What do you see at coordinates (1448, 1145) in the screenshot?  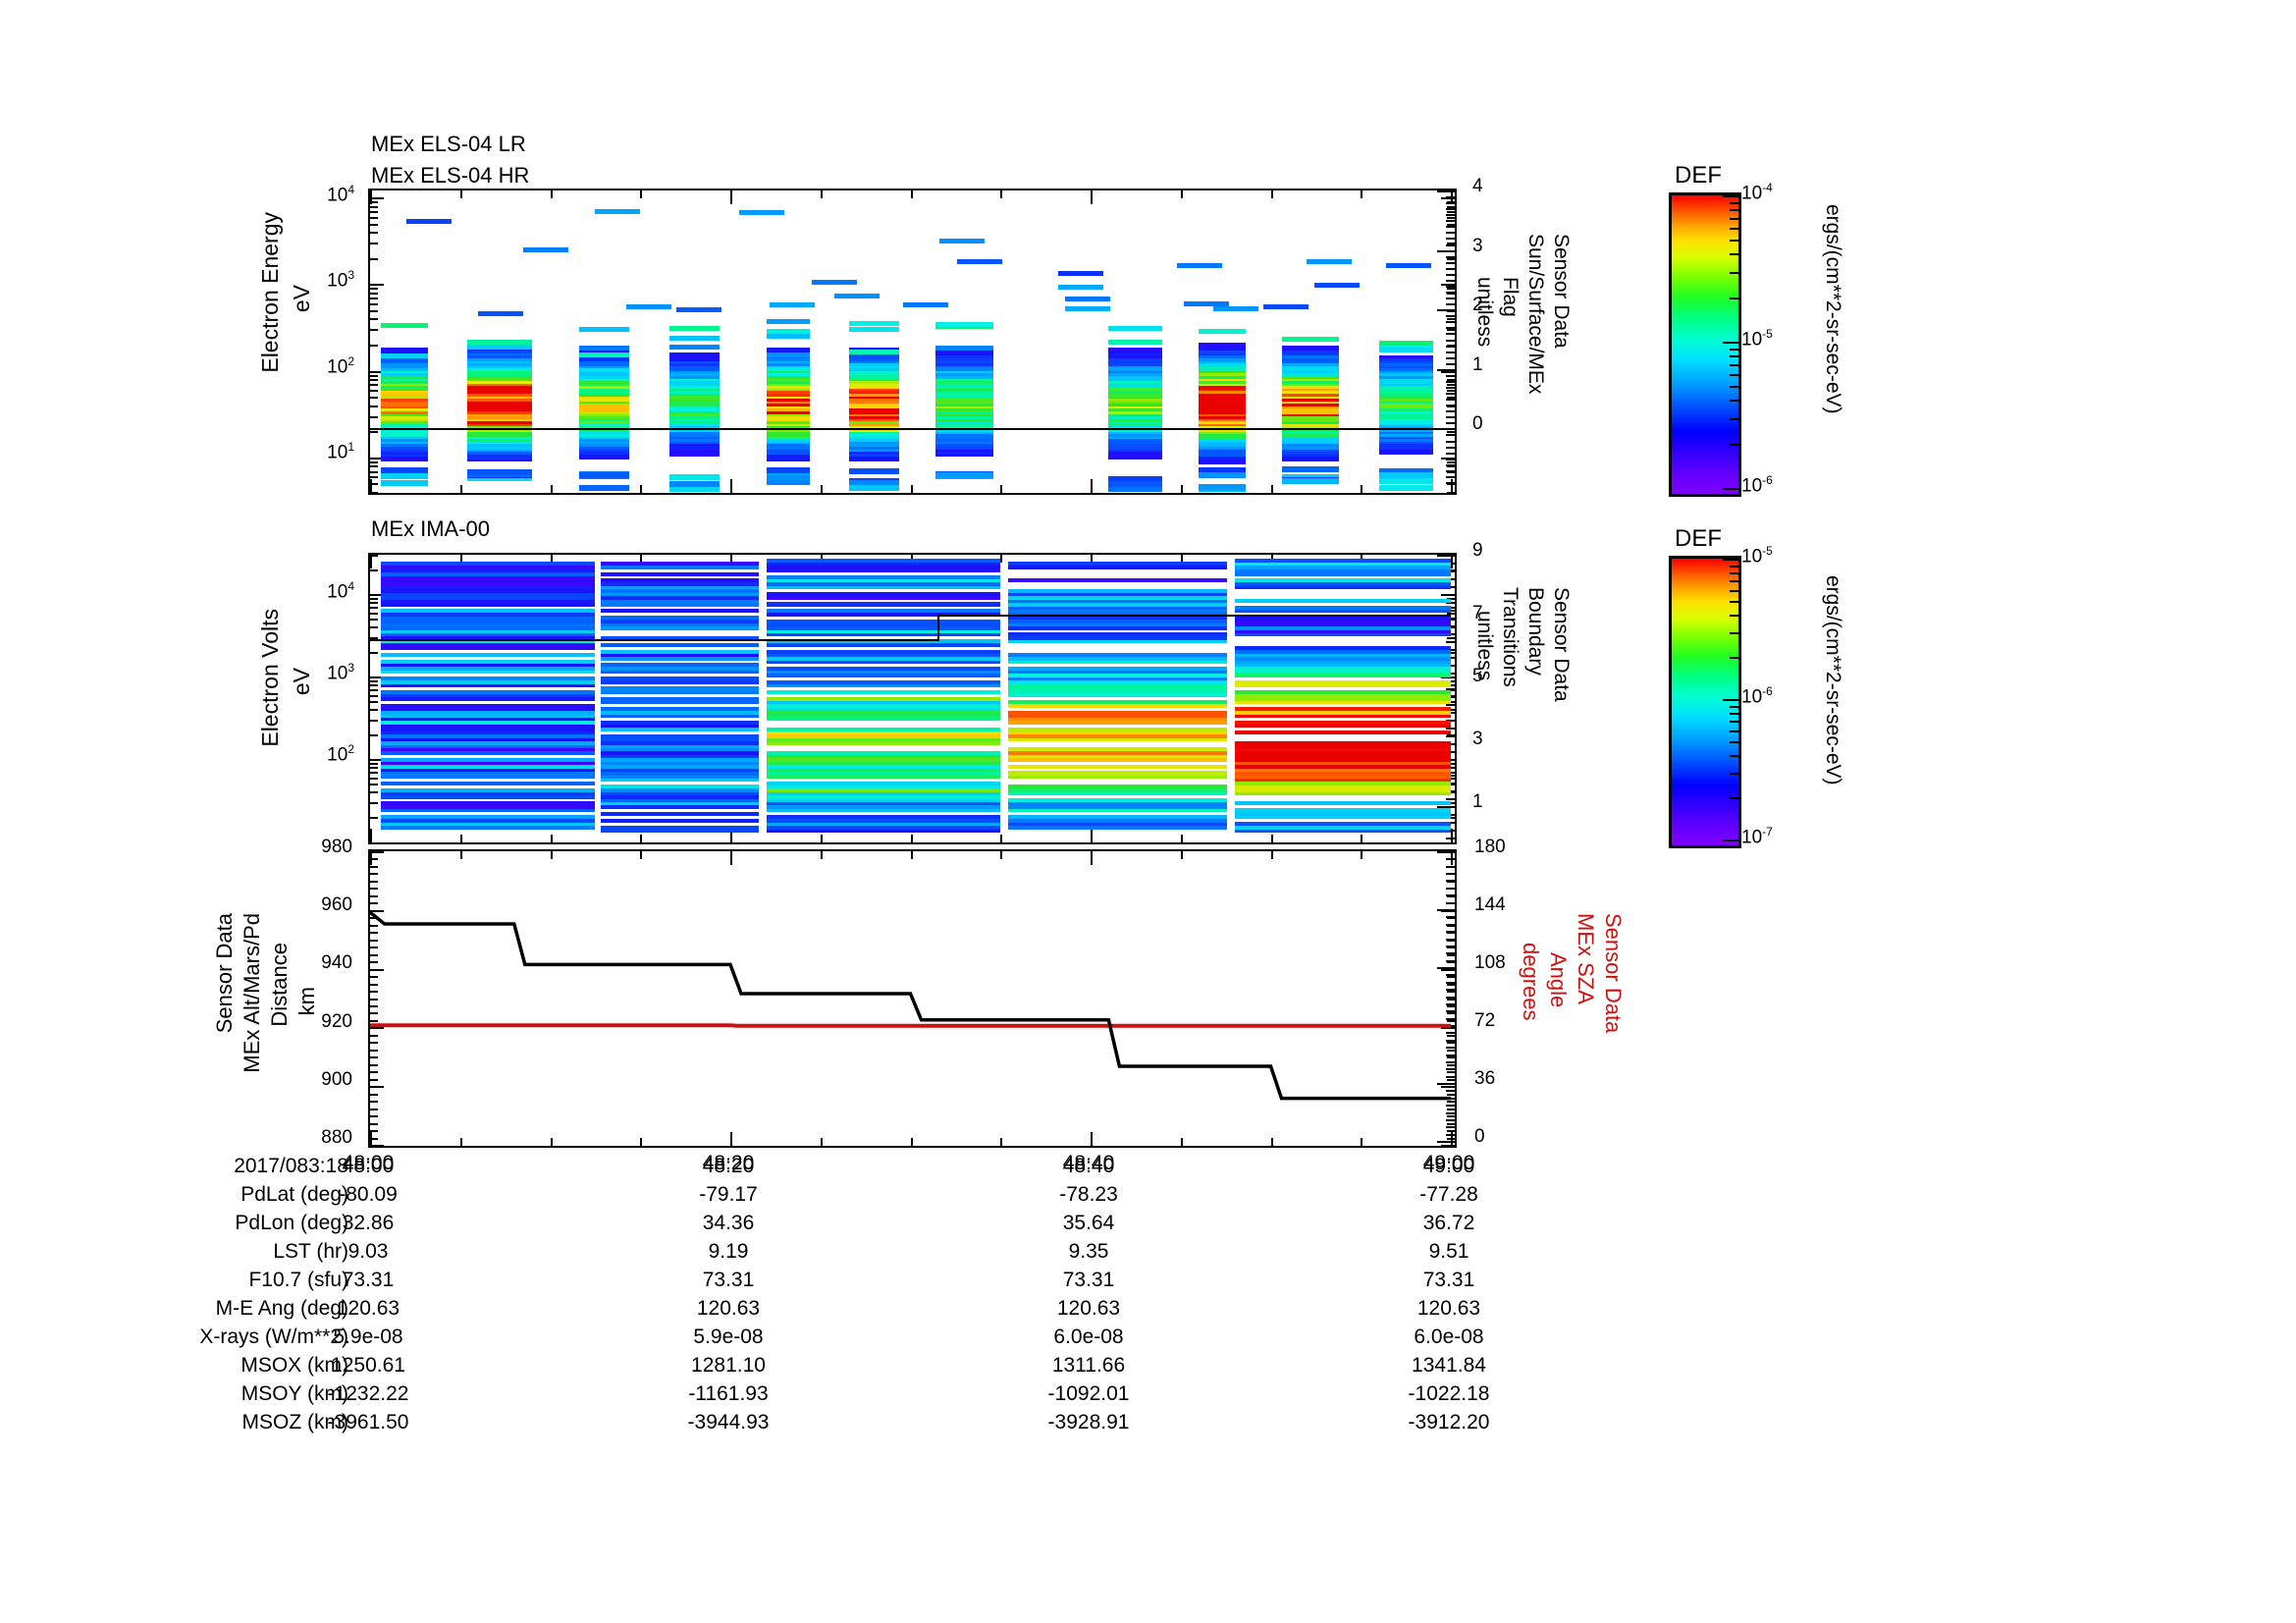 I see `axis-tick-major` at bounding box center [1448, 1145].